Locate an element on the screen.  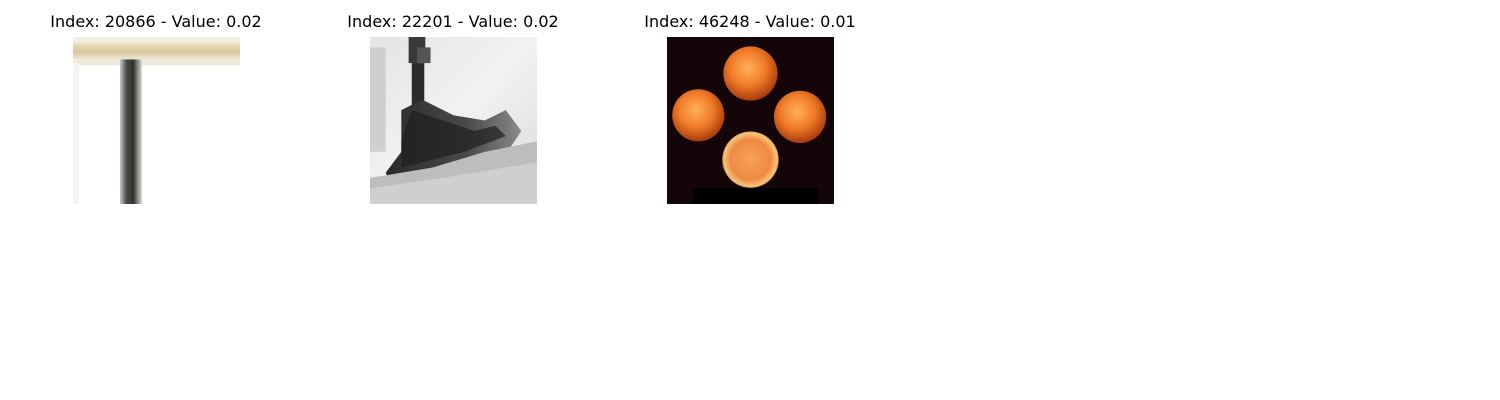
grayscale-ship-photo-image is located at coordinates (453, 120).